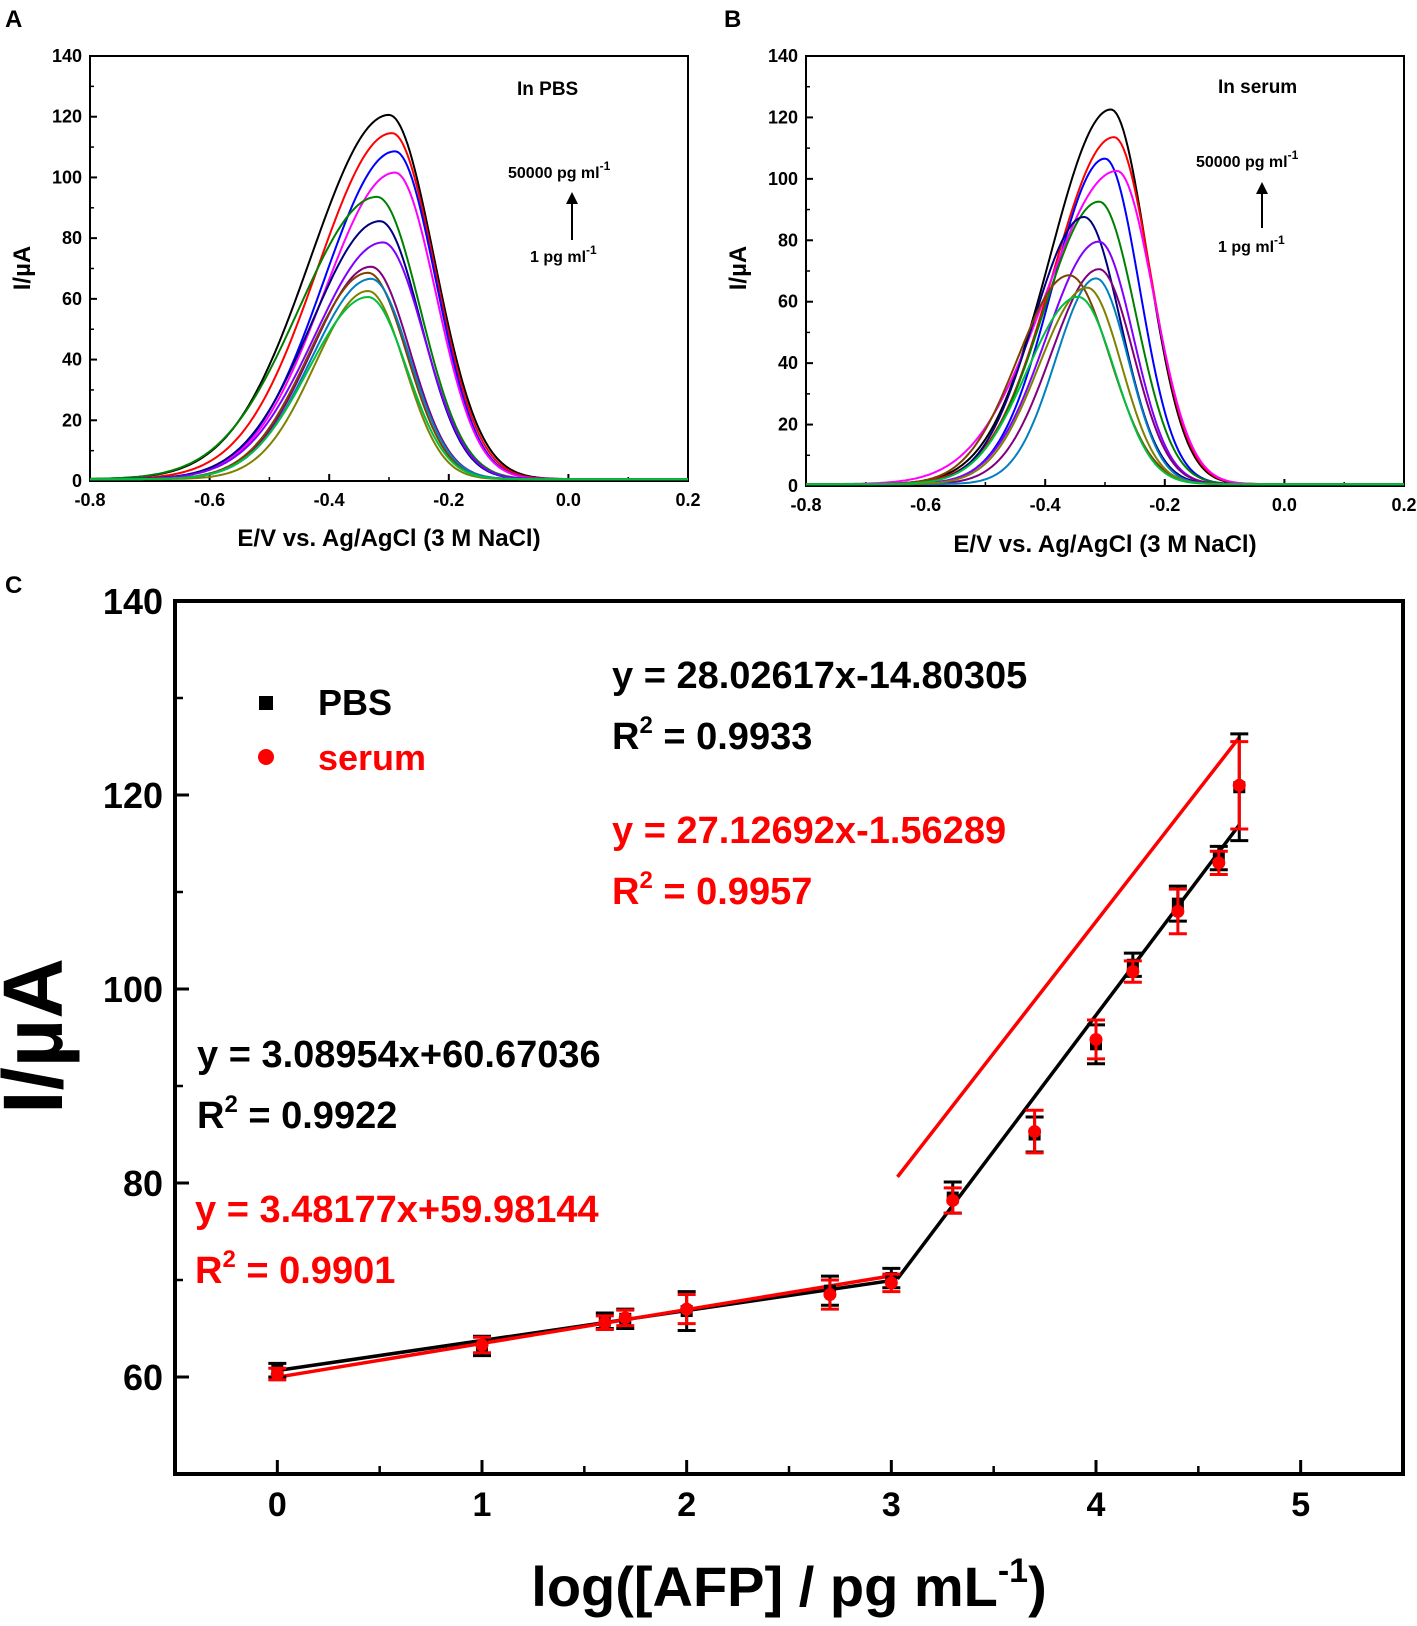  Describe the element at coordinates (266, 703) in the screenshot. I see `legend-marker-pbs` at that location.